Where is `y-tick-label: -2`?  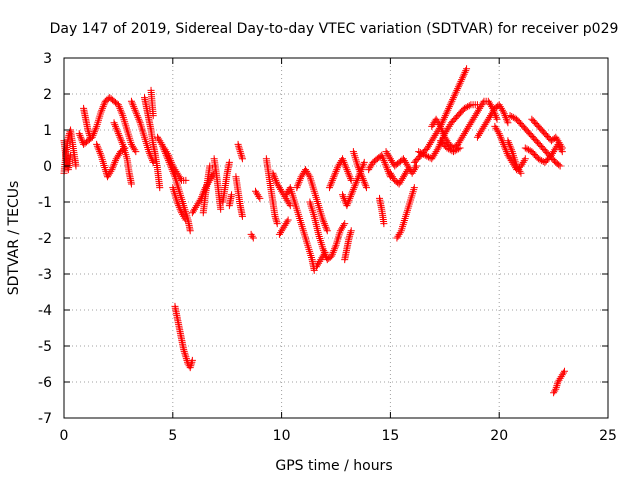
y-tick-label: -2 is located at coordinates (45, 239).